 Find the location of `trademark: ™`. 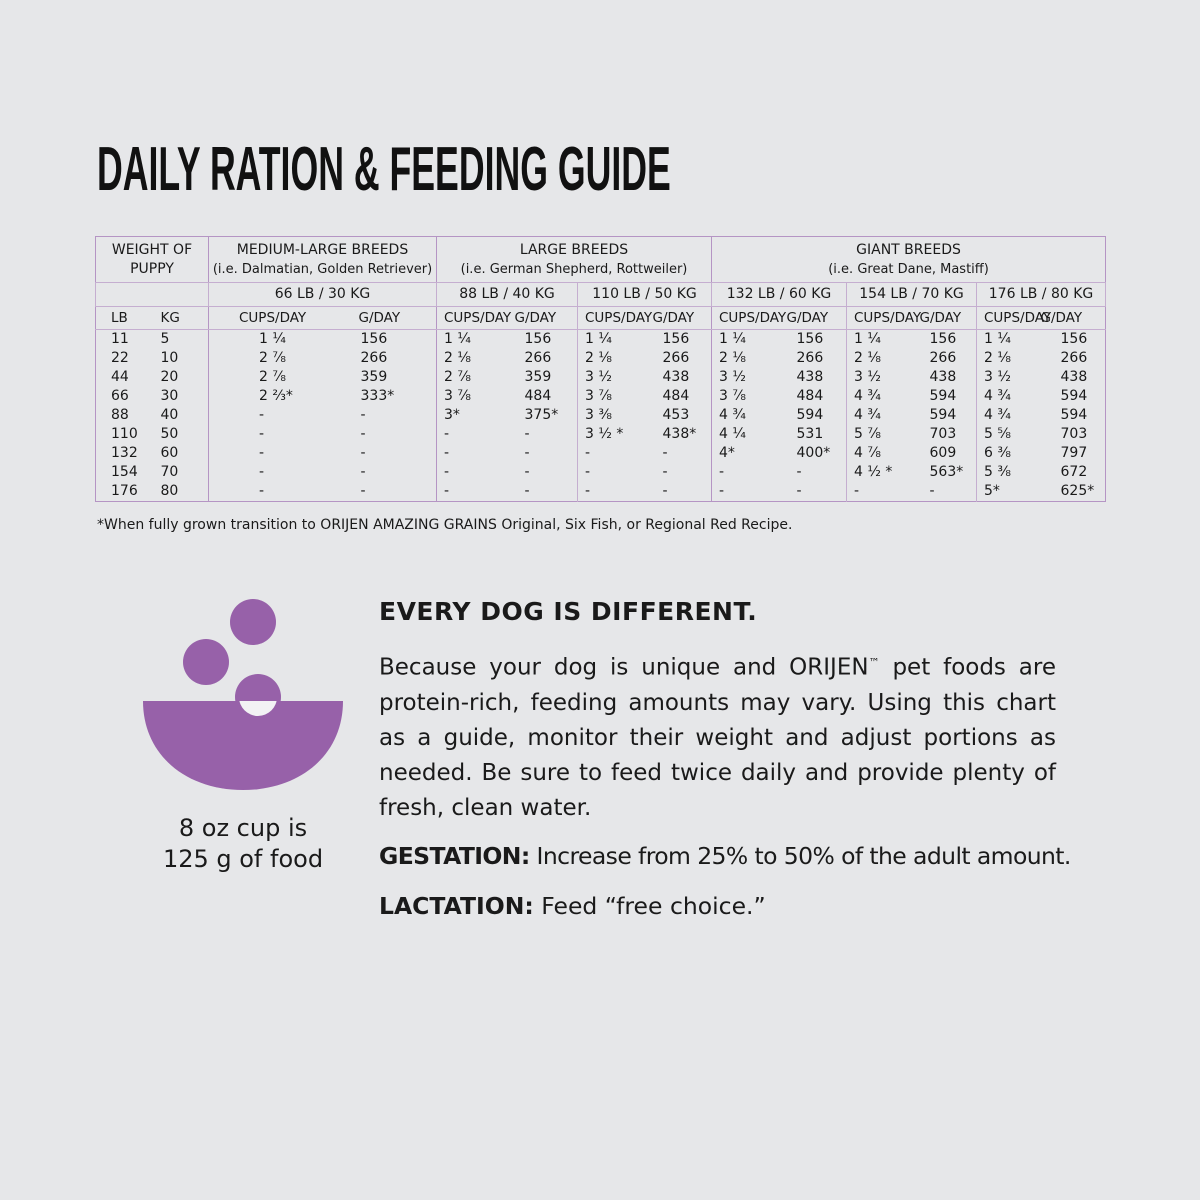

trademark: ™ is located at coordinates (874, 662).